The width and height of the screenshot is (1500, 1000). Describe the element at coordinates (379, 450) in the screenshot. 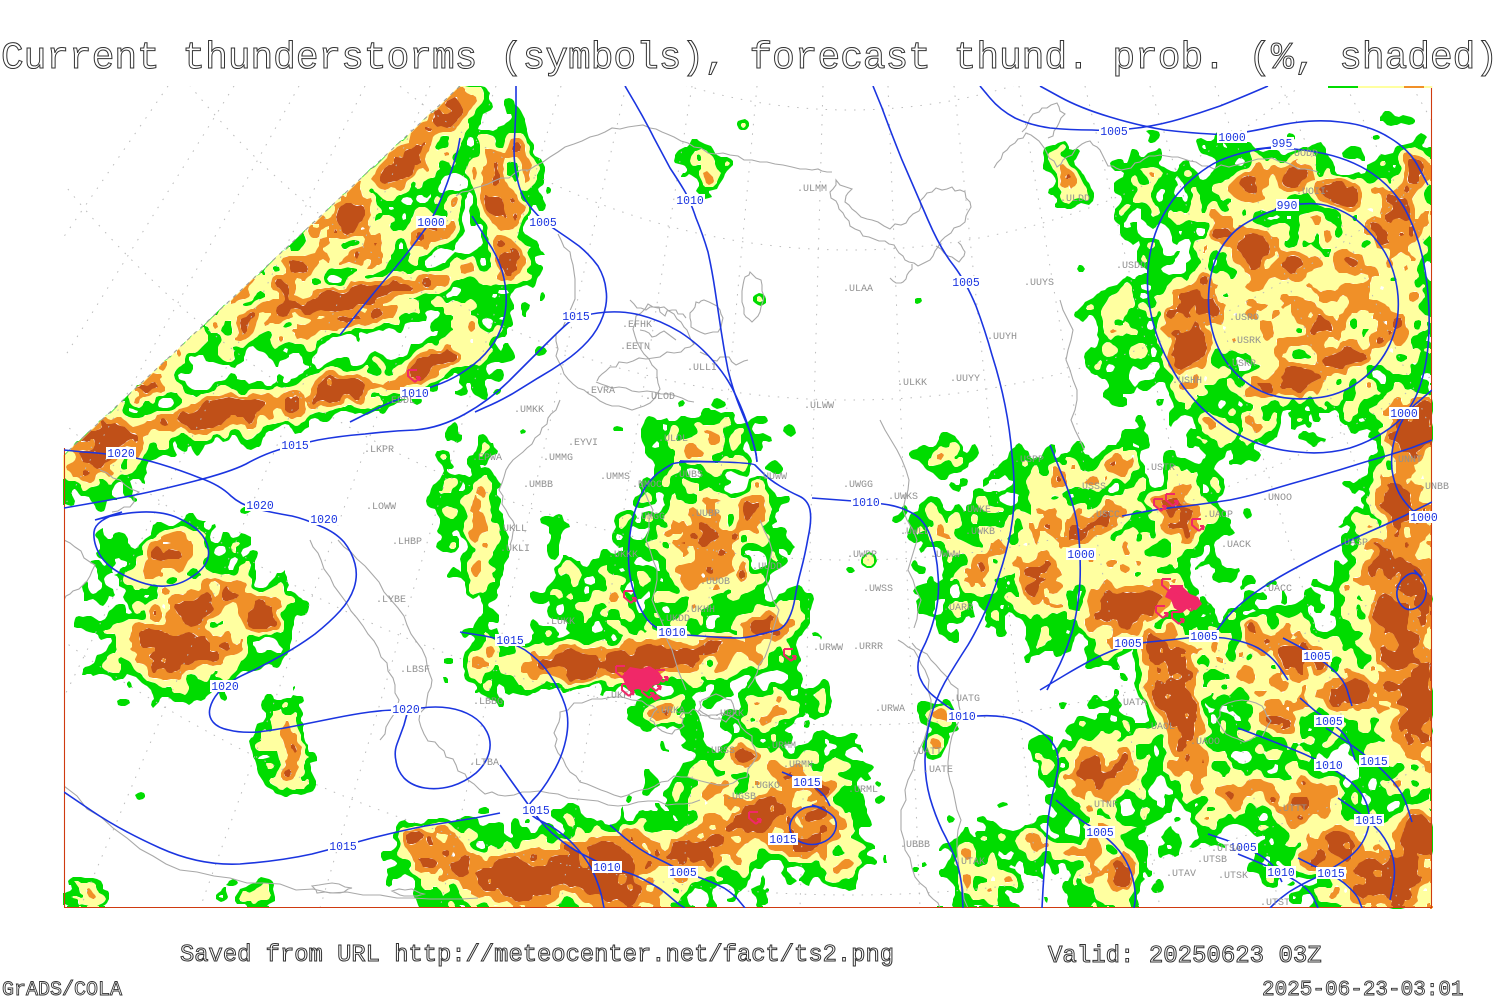

I see `svg-text: .LKPR` at that location.